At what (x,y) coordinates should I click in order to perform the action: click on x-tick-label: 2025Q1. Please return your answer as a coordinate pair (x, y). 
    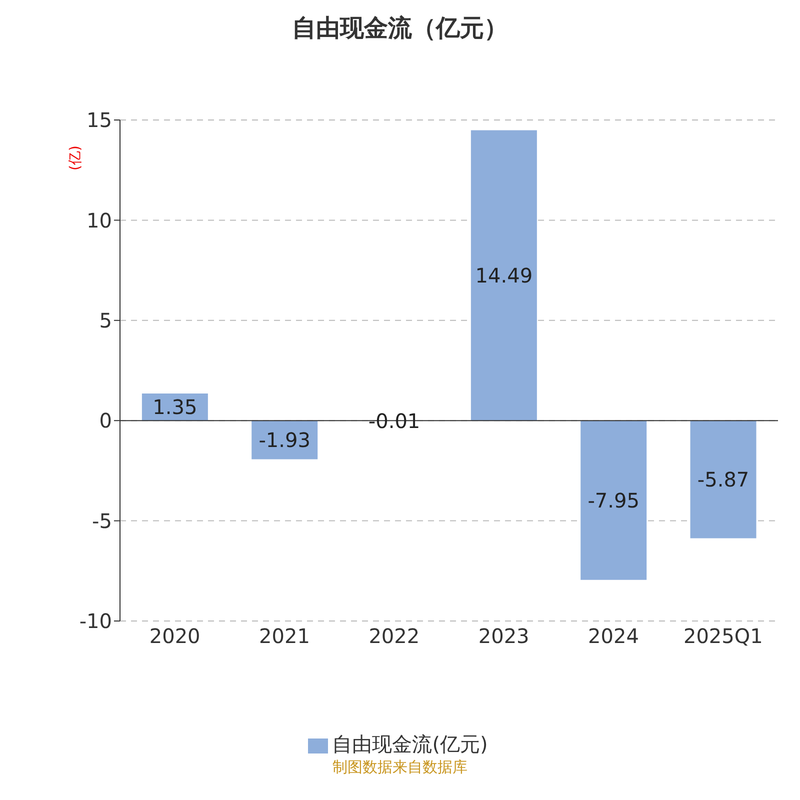
    Looking at the image, I should click on (723, 636).